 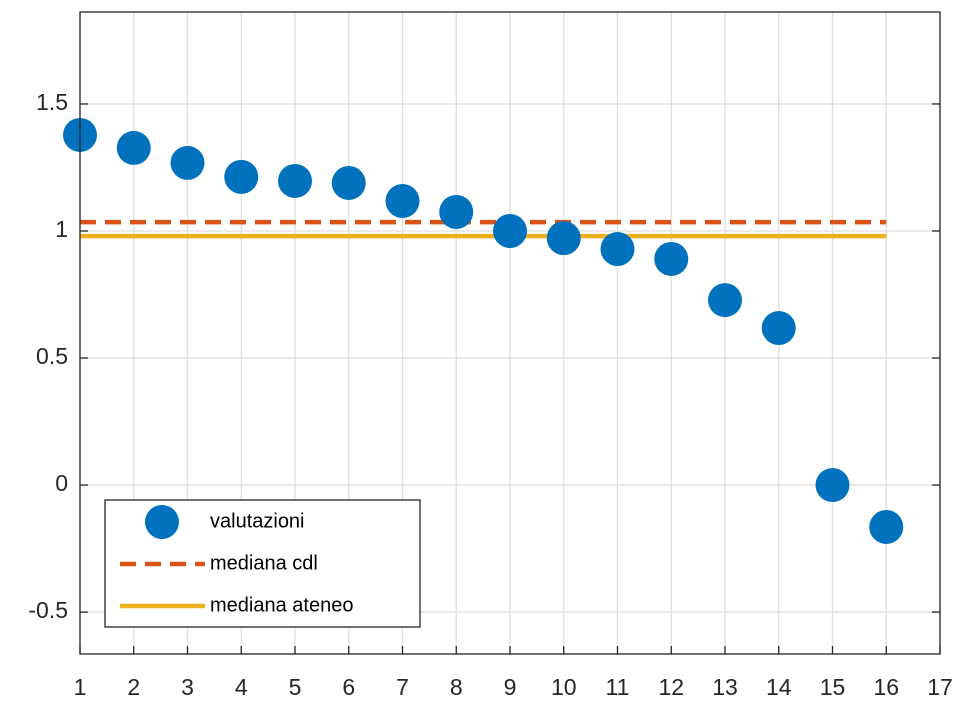 What do you see at coordinates (456, 687) in the screenshot?
I see `x-tick-label: 8` at bounding box center [456, 687].